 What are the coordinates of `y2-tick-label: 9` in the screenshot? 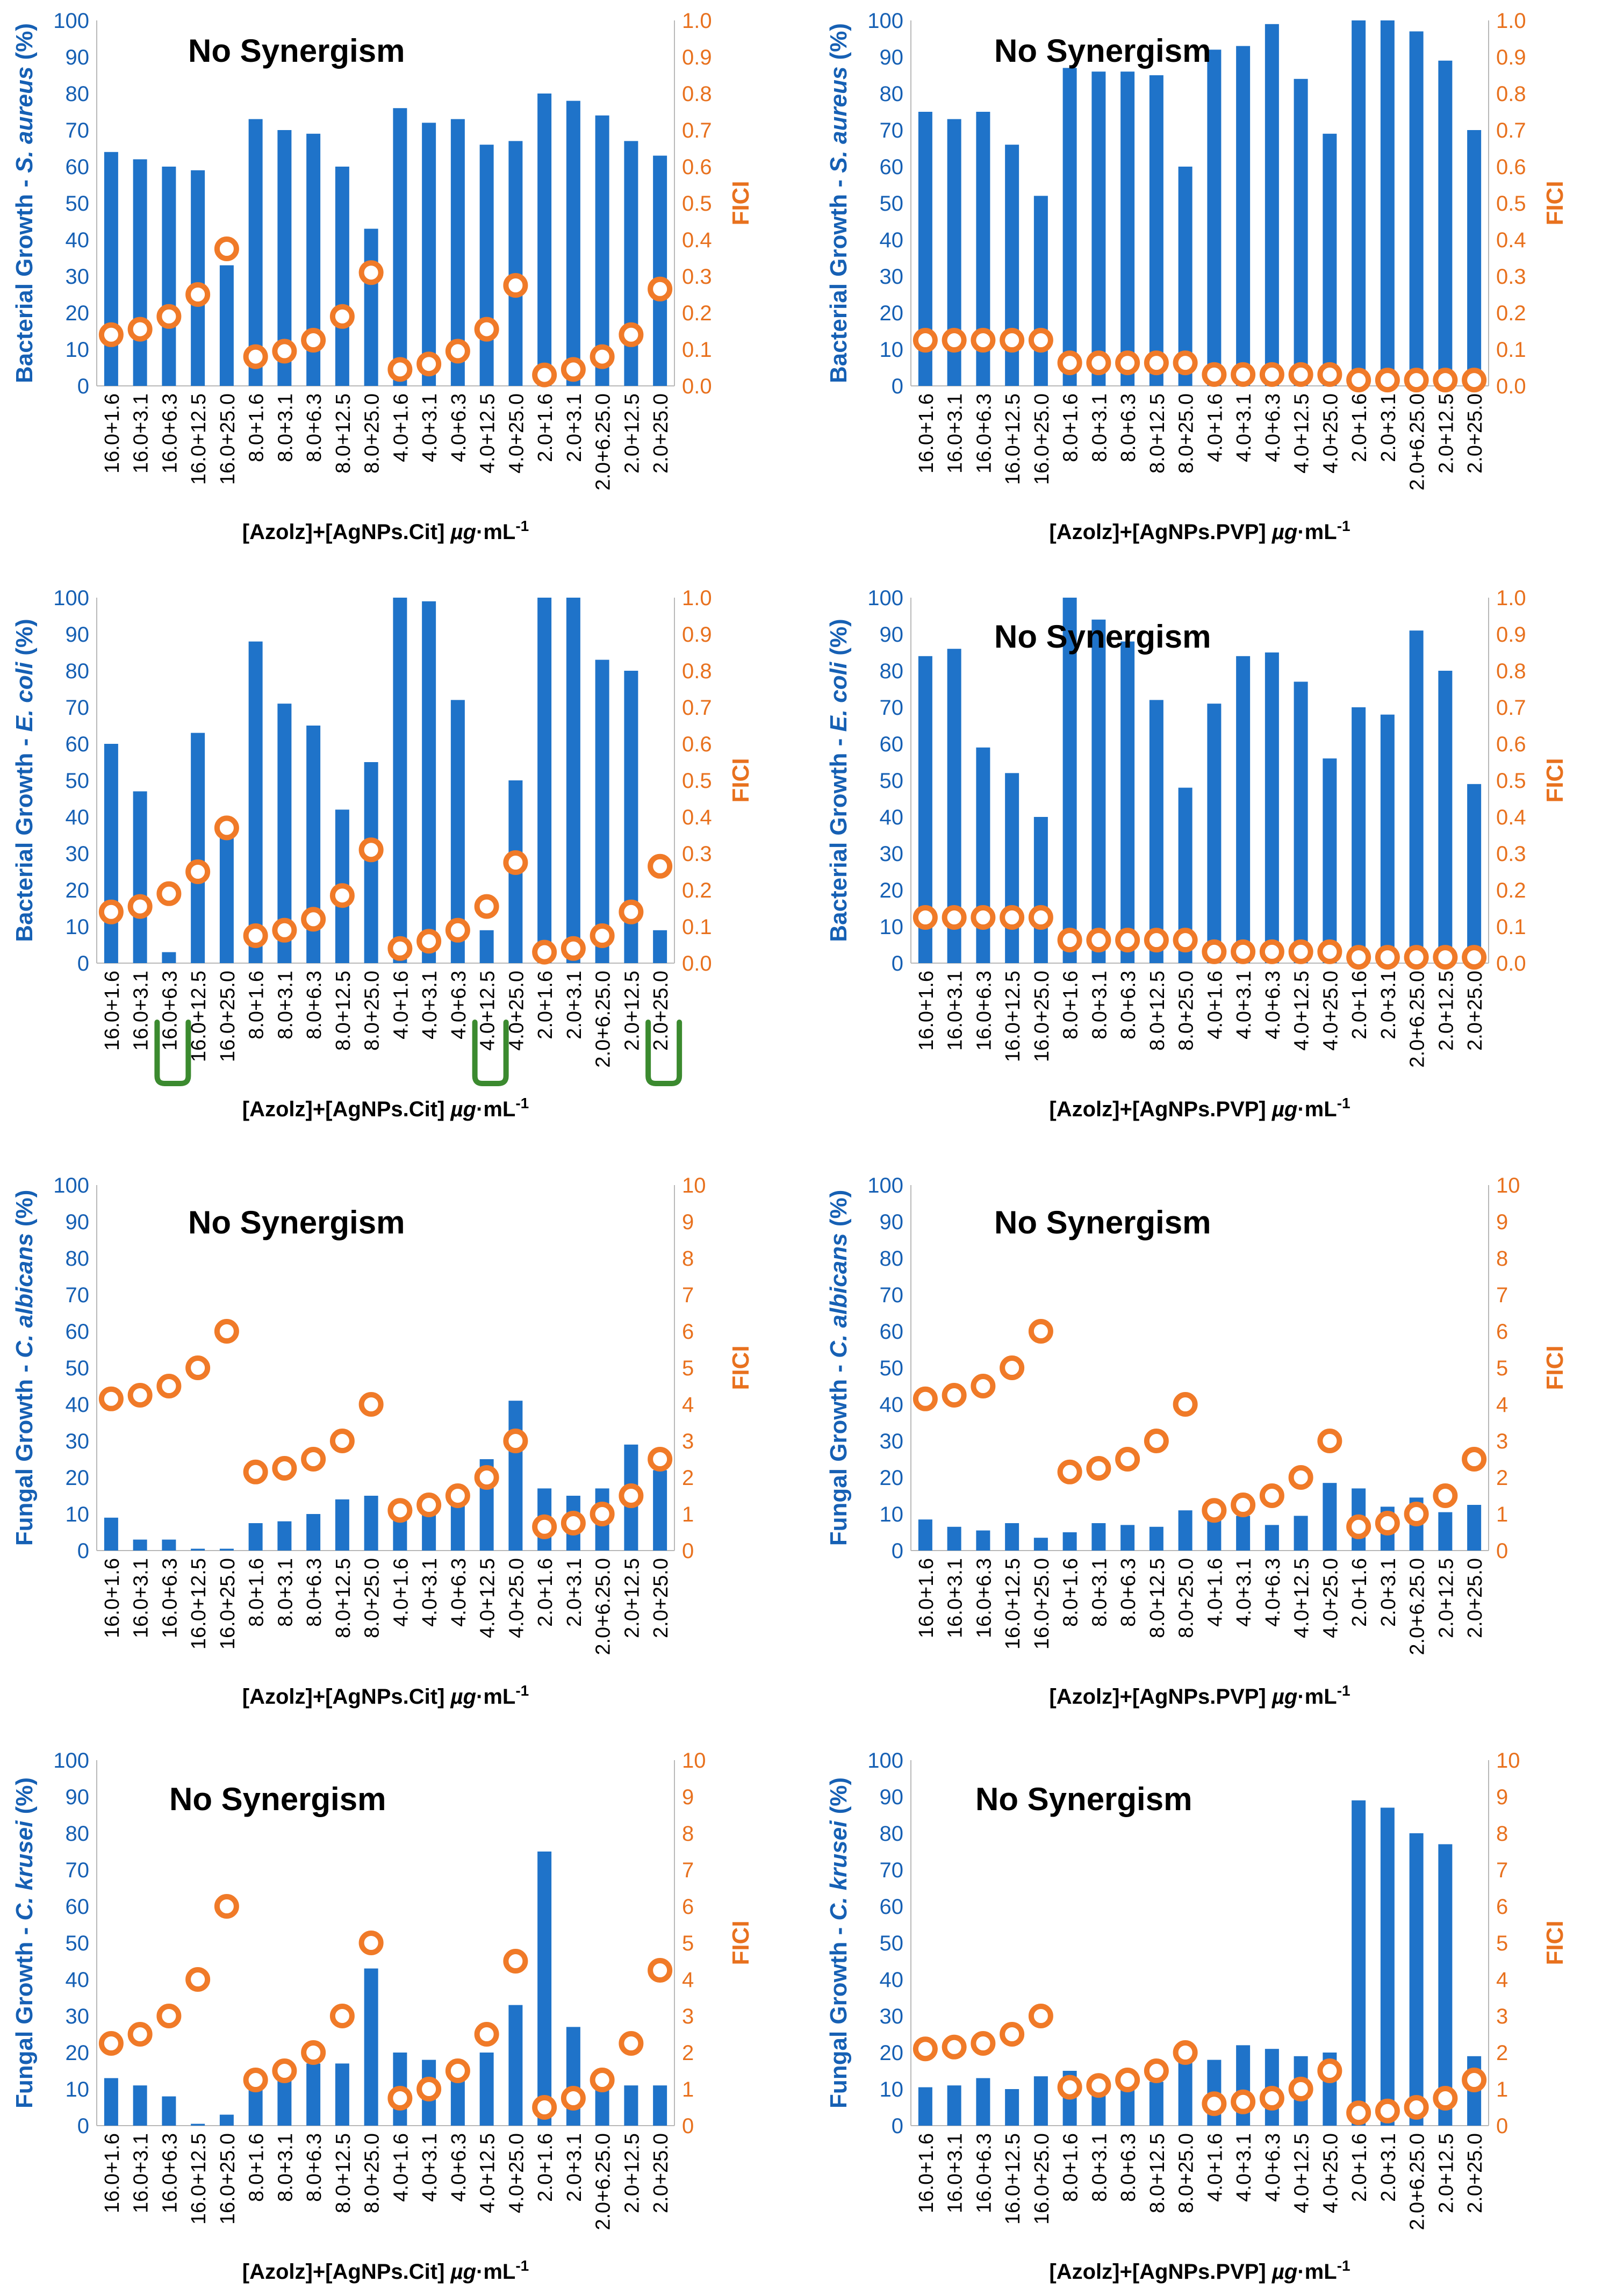 It's located at (1502, 1222).